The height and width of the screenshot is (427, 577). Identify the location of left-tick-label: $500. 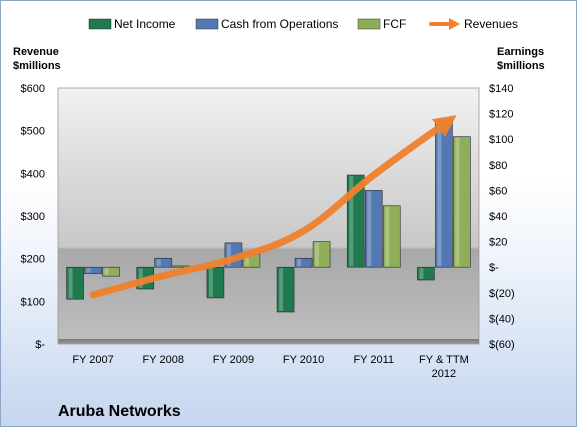
(33, 132).